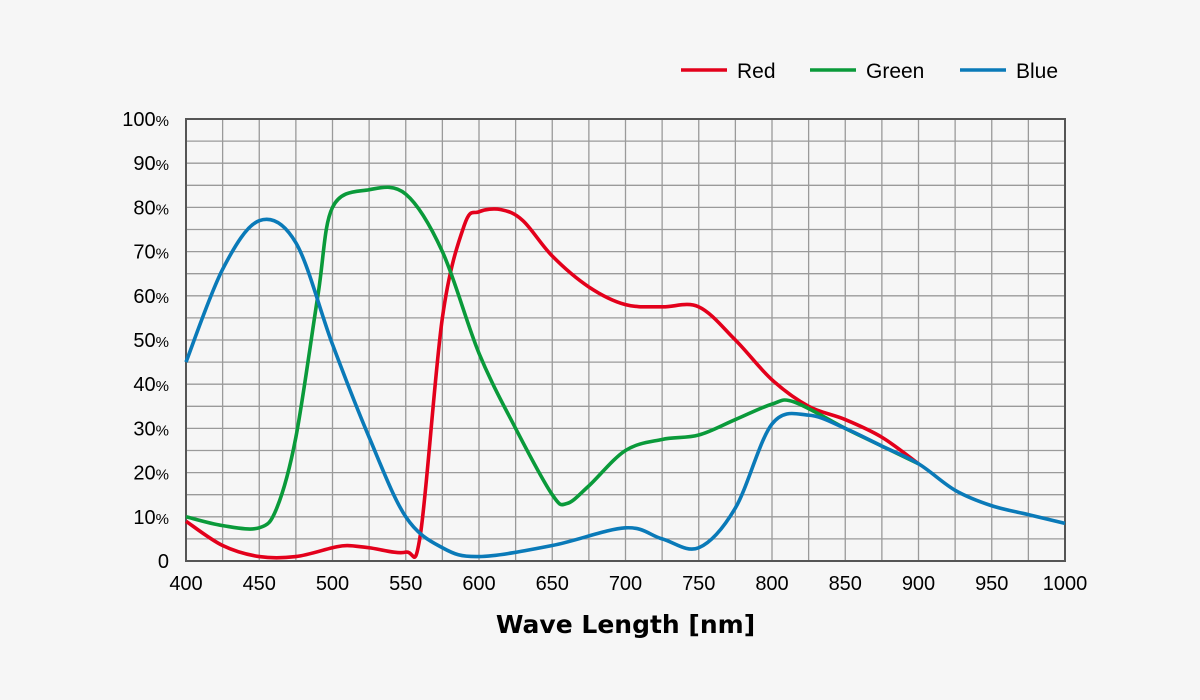 Image resolution: width=1200 pixels, height=700 pixels. Describe the element at coordinates (1037, 71) in the screenshot. I see `legend-label: Blue` at that location.